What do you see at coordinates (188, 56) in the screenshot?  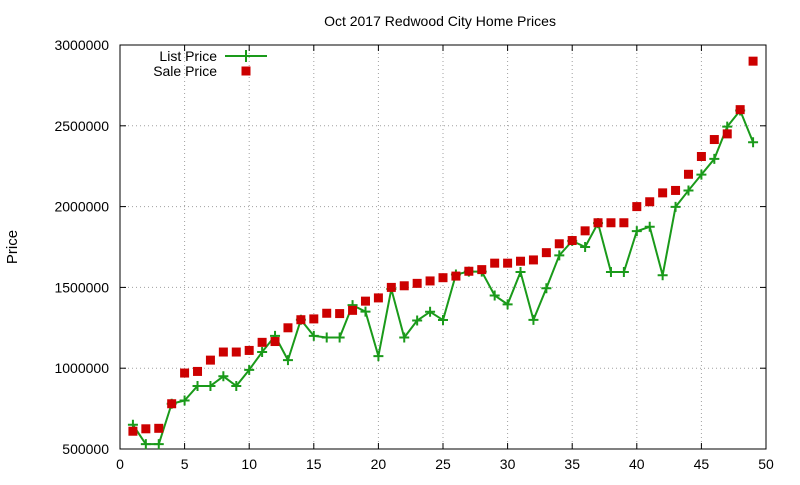 I see `legend-label-list-price: List Price` at bounding box center [188, 56].